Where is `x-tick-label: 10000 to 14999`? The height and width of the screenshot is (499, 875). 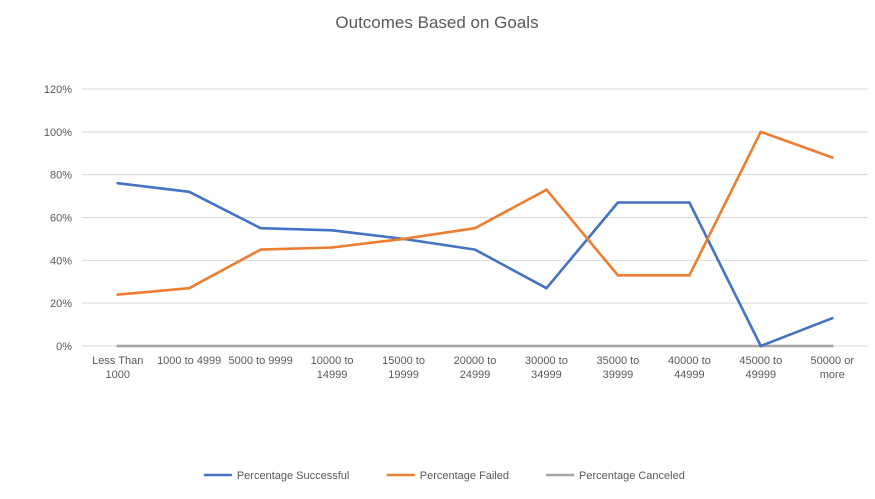 x-tick-label: 10000 to 14999 is located at coordinates (332, 368).